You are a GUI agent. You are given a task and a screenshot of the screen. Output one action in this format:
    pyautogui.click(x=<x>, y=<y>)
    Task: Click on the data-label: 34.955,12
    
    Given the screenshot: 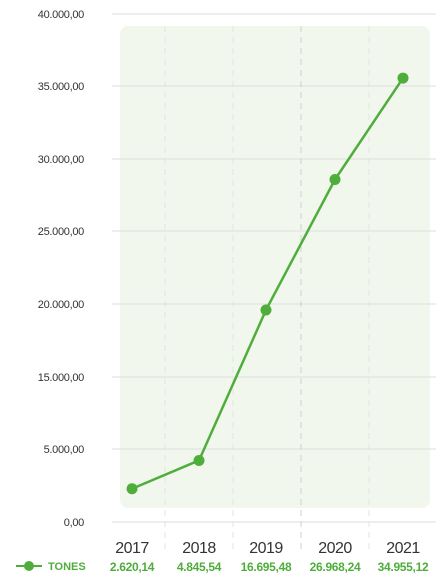 What is the action you would take?
    pyautogui.click(x=403, y=567)
    